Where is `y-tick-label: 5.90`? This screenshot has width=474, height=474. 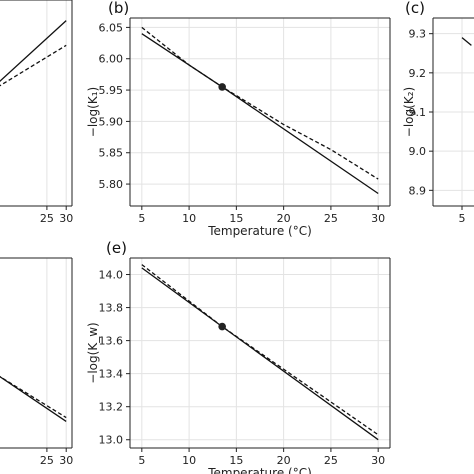 y-tick-label: 5.90 is located at coordinates (111, 121).